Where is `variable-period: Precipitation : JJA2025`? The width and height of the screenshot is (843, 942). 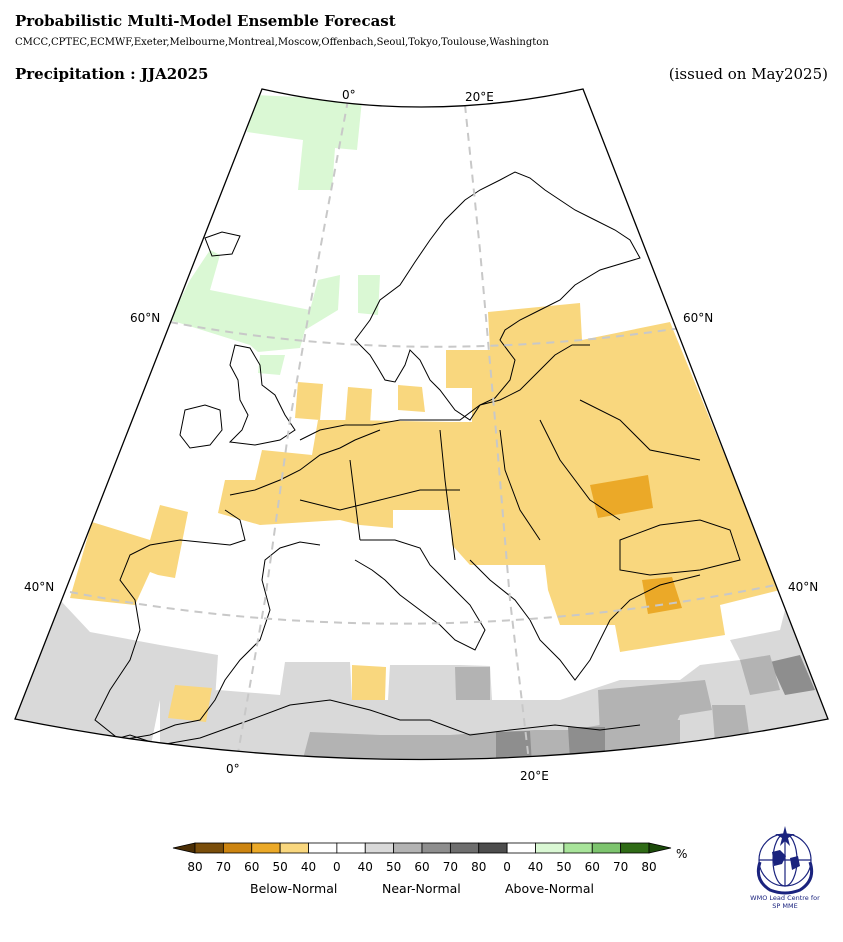 variable-period: Precipitation : JJA2025 is located at coordinates (112, 74).